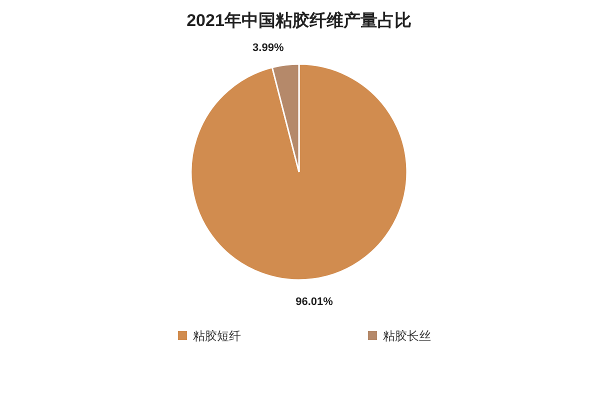 Image resolution: width=598 pixels, height=404 pixels. What do you see at coordinates (268, 48) in the screenshot?
I see `data-label: 3.99%` at bounding box center [268, 48].